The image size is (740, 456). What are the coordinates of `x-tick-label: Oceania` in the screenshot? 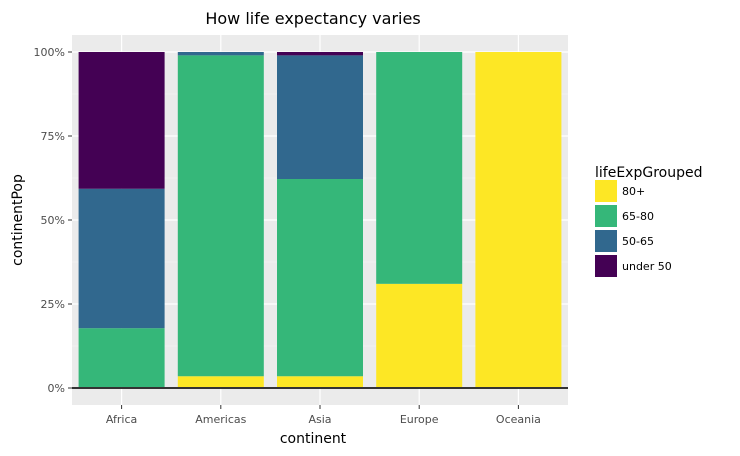 It's located at (518, 419).